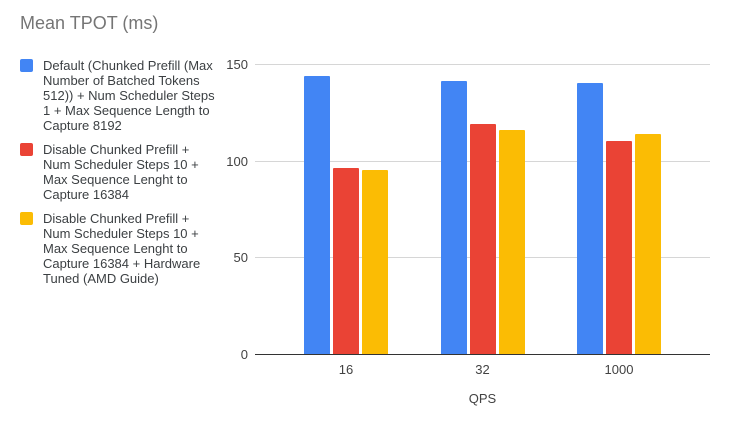  I want to click on bar-series2-qps1000, so click(619, 247).